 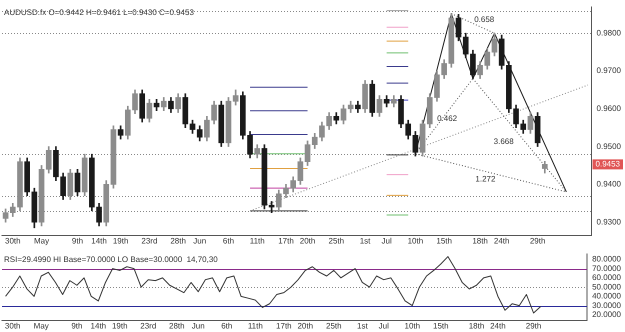 I want to click on y-tick-label: 0.9400, so click(x=609, y=184).